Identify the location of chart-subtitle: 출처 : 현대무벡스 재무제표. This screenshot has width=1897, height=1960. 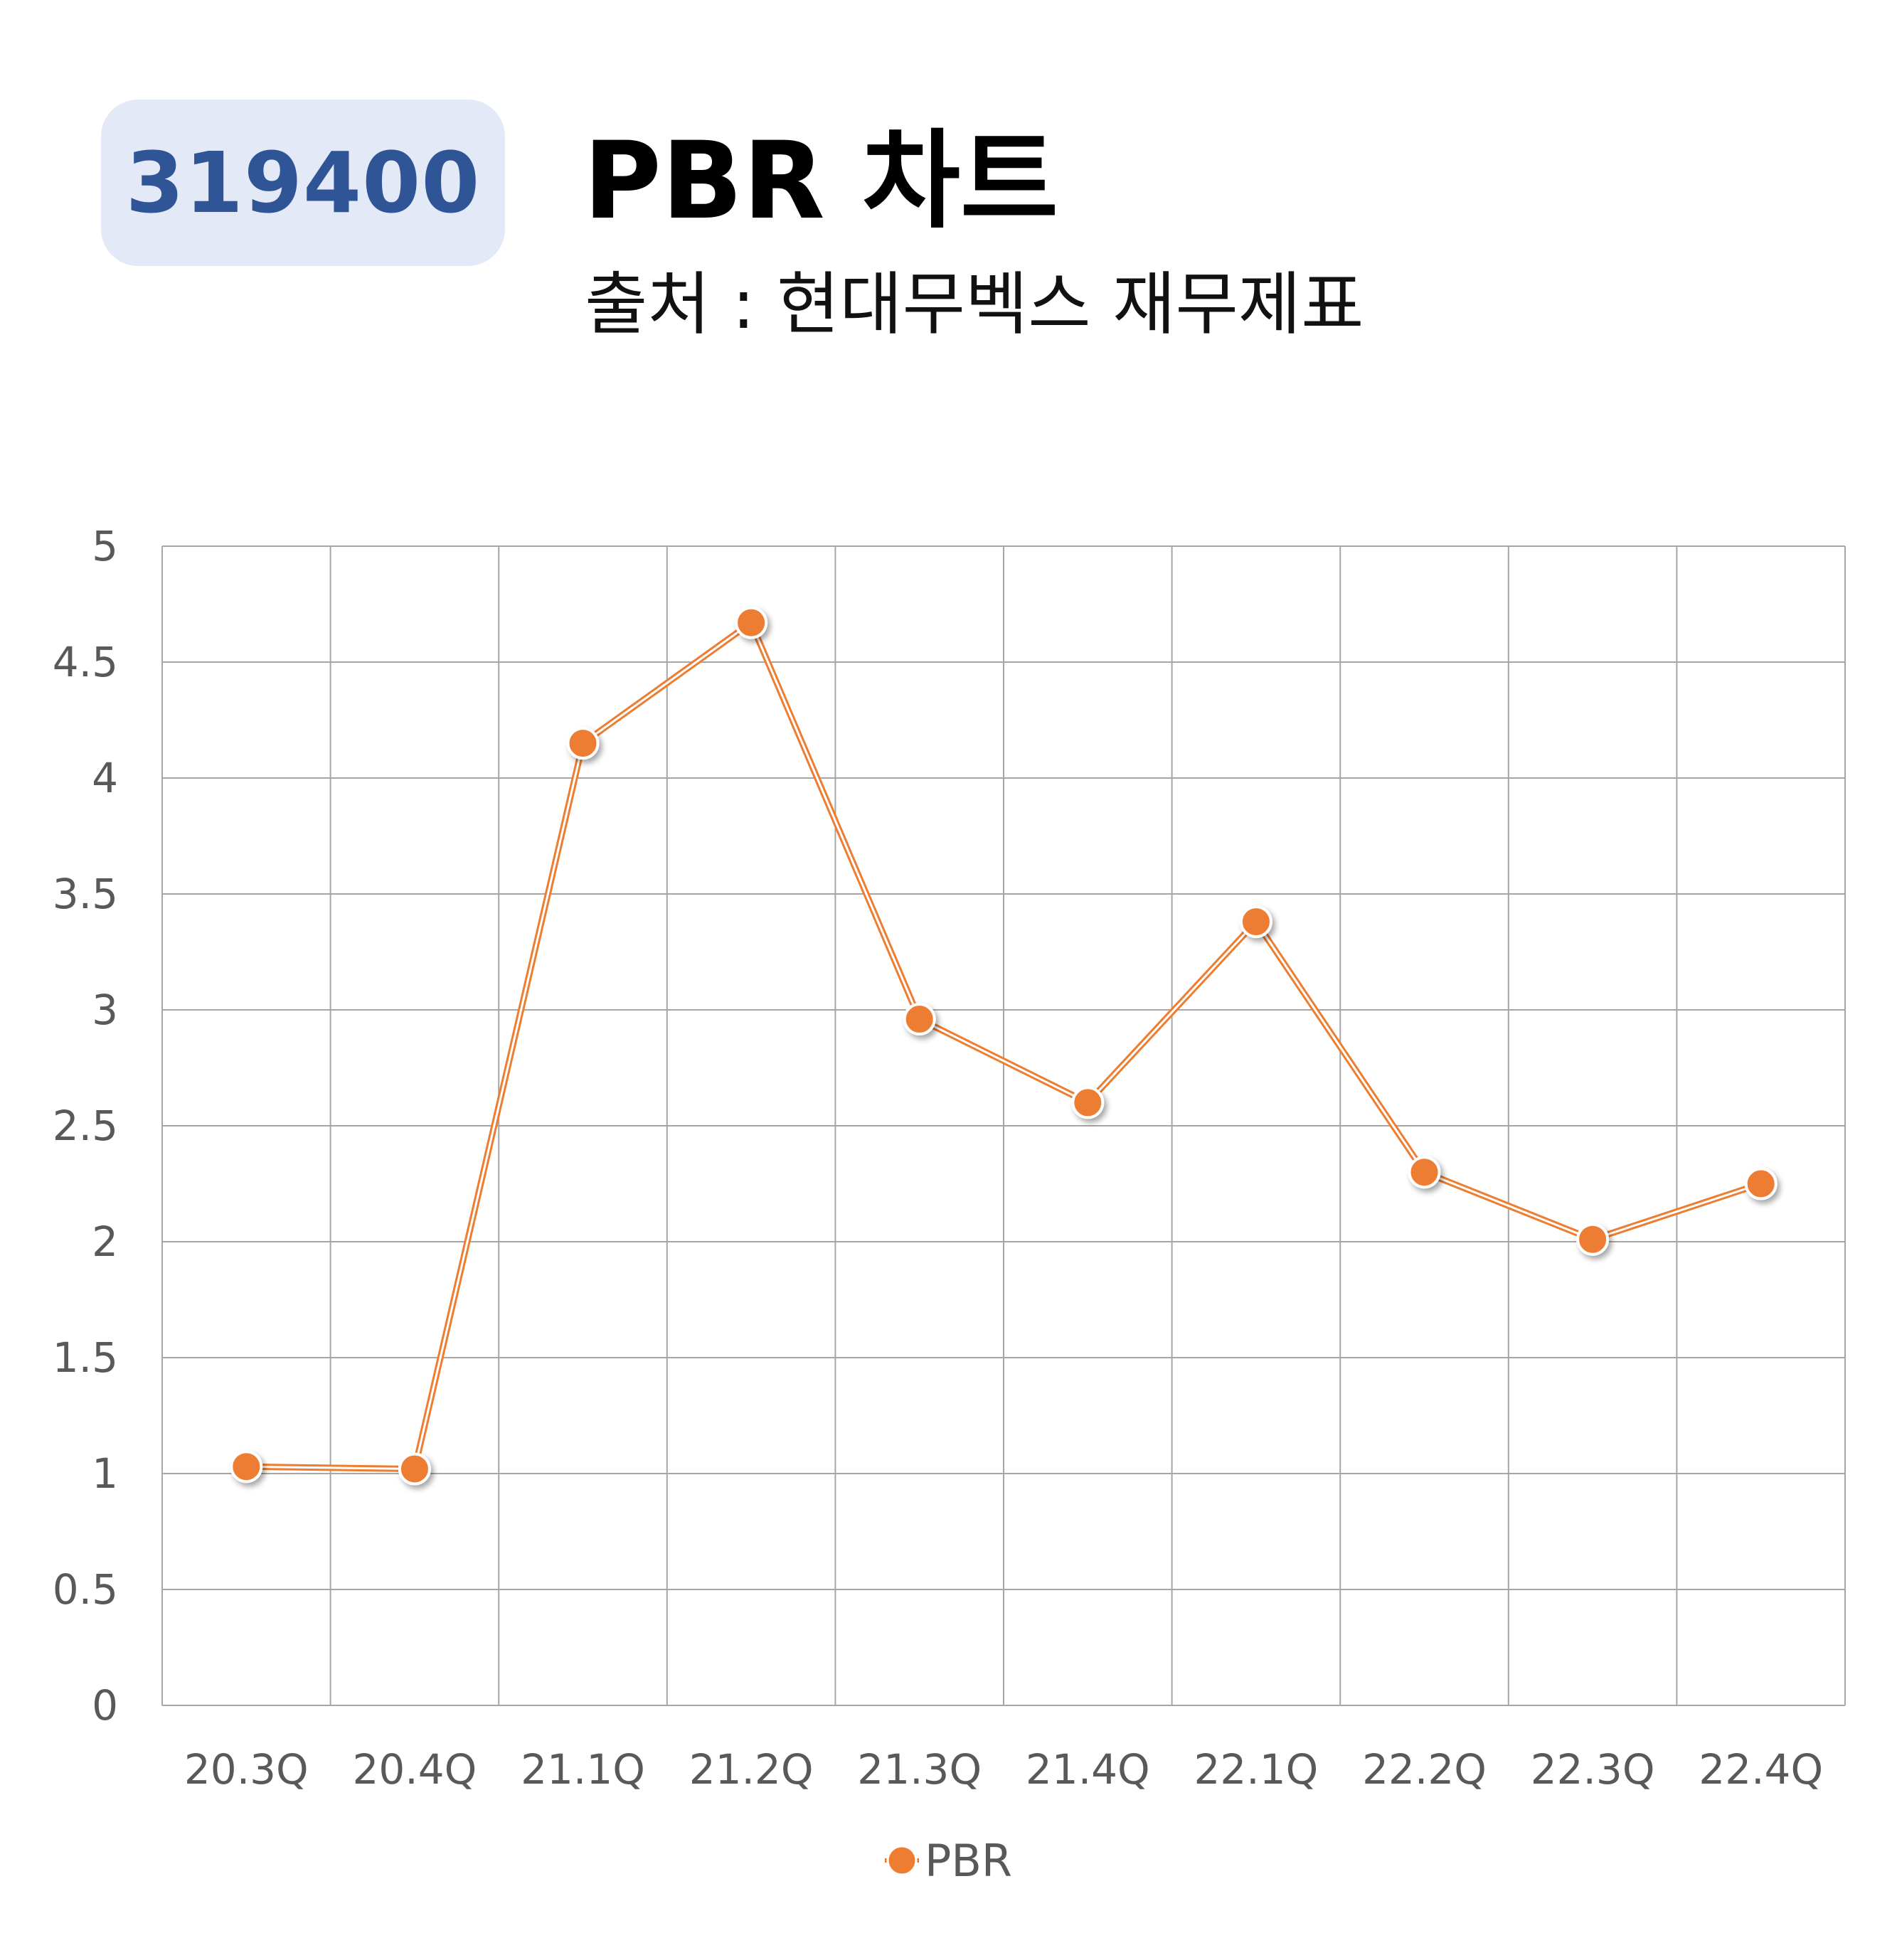
(974, 304).